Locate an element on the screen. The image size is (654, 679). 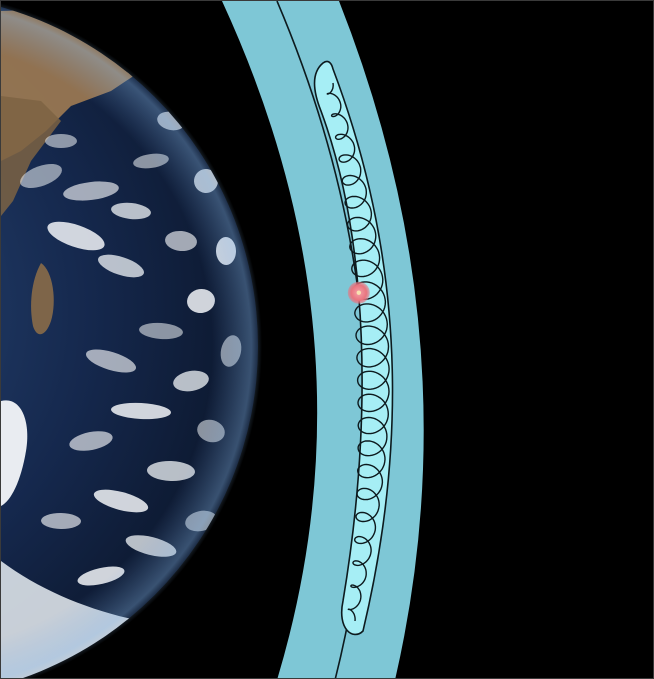
particle-marker-core is located at coordinates (358, 292).